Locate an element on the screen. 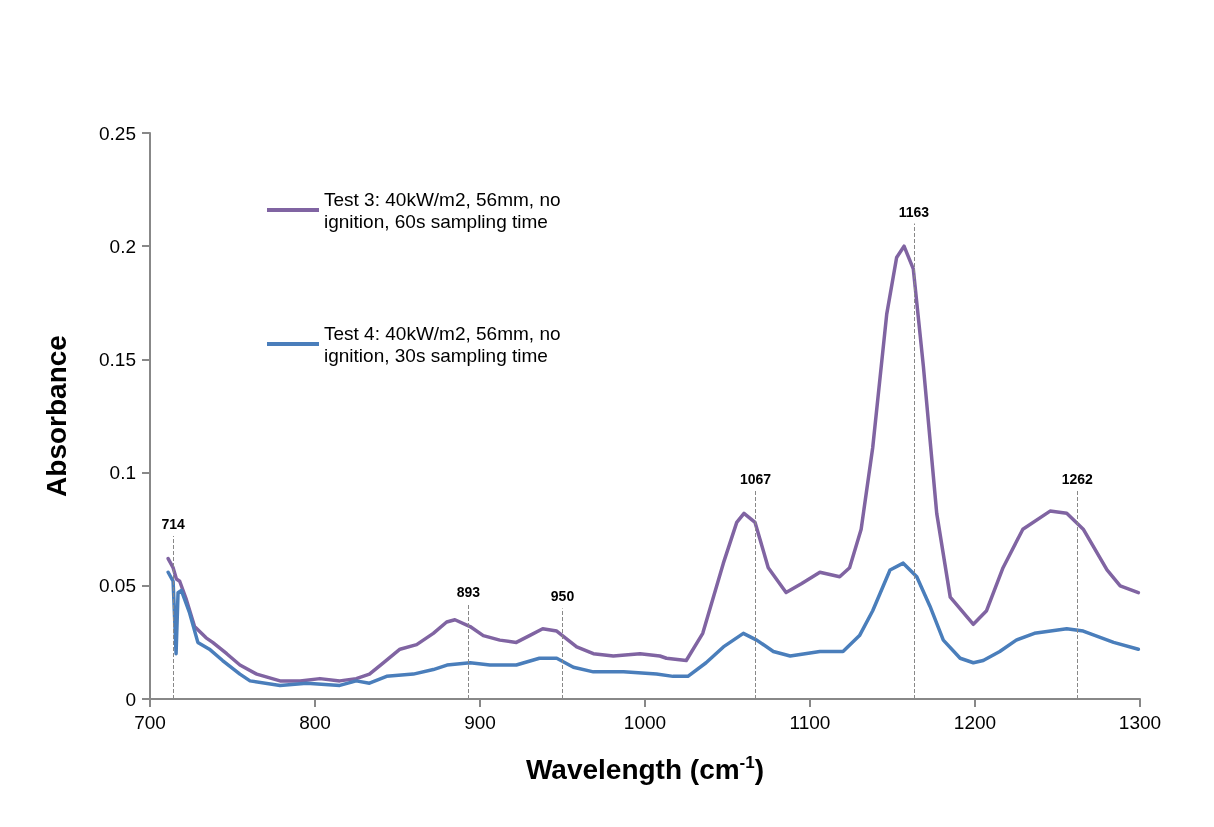 The width and height of the screenshot is (1214, 827). ref-line-label: 950 is located at coordinates (562, 596).